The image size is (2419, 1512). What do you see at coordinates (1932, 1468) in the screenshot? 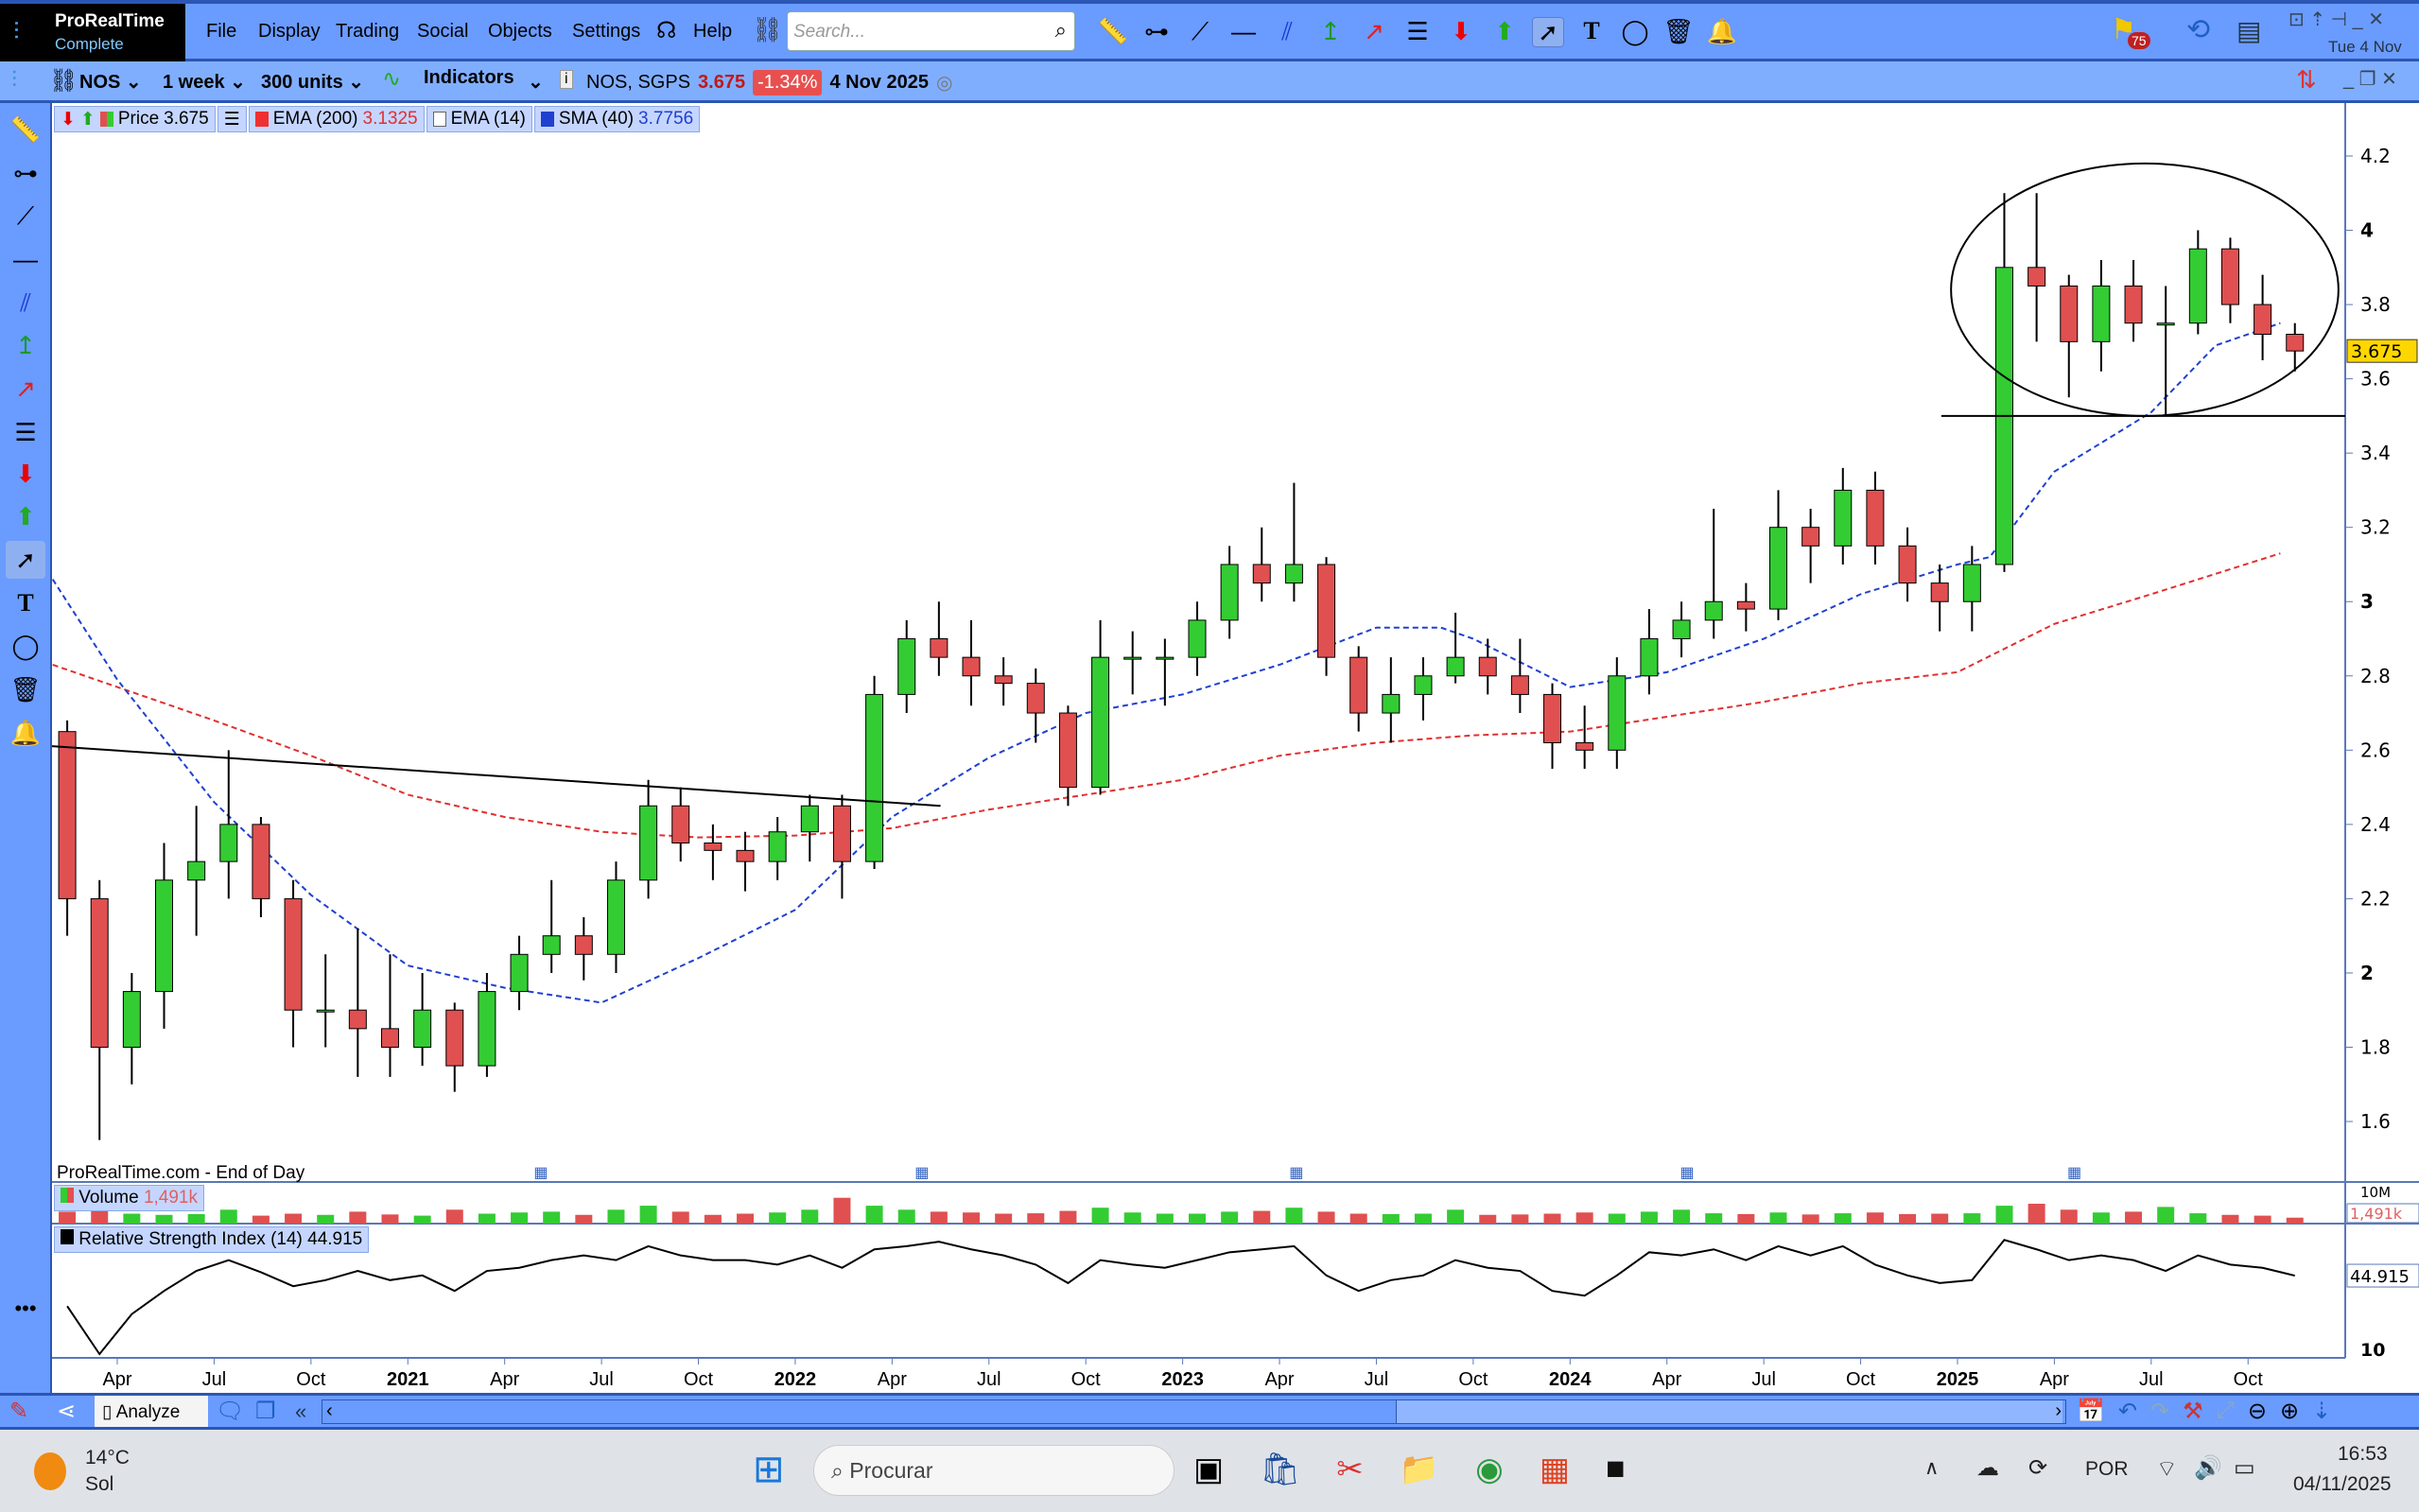
I see `tray-chevron-icon: ∧` at bounding box center [1932, 1468].